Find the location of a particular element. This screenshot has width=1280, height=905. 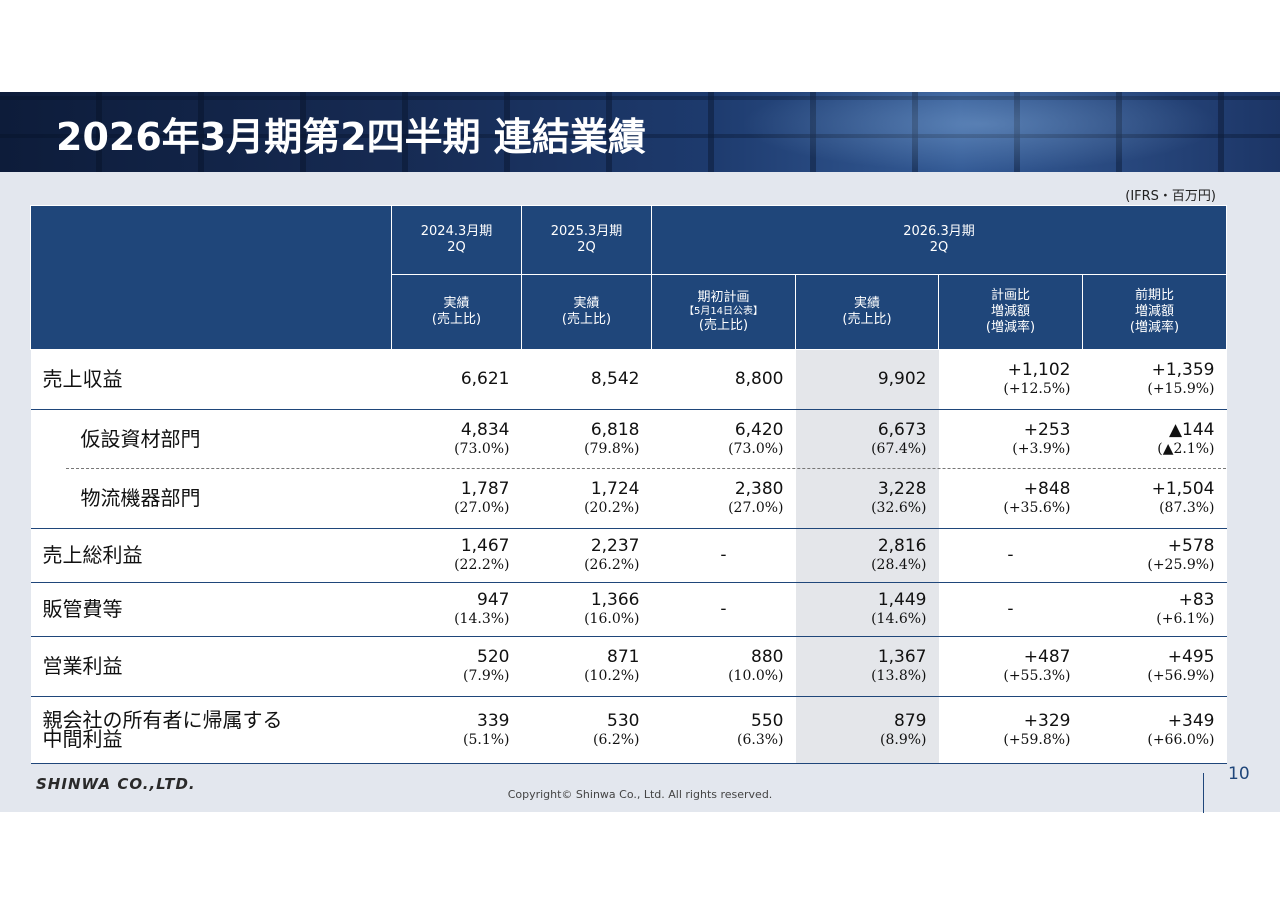

cell-vs-plan: +848 (+35.6%) is located at coordinates (1010, 499).